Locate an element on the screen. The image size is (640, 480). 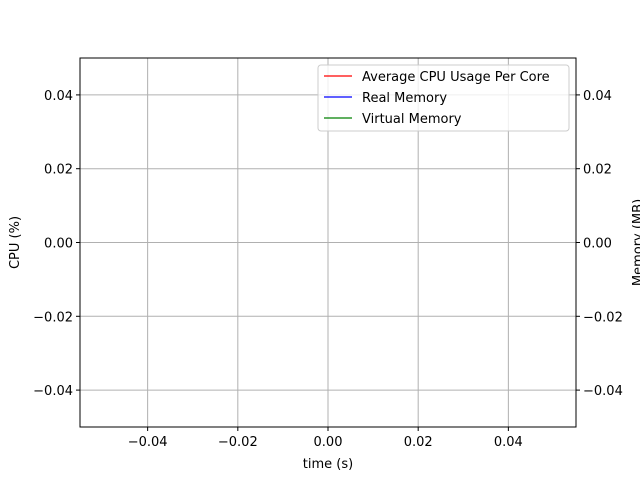
y2-tick-label: 0.04 is located at coordinates (597, 96).